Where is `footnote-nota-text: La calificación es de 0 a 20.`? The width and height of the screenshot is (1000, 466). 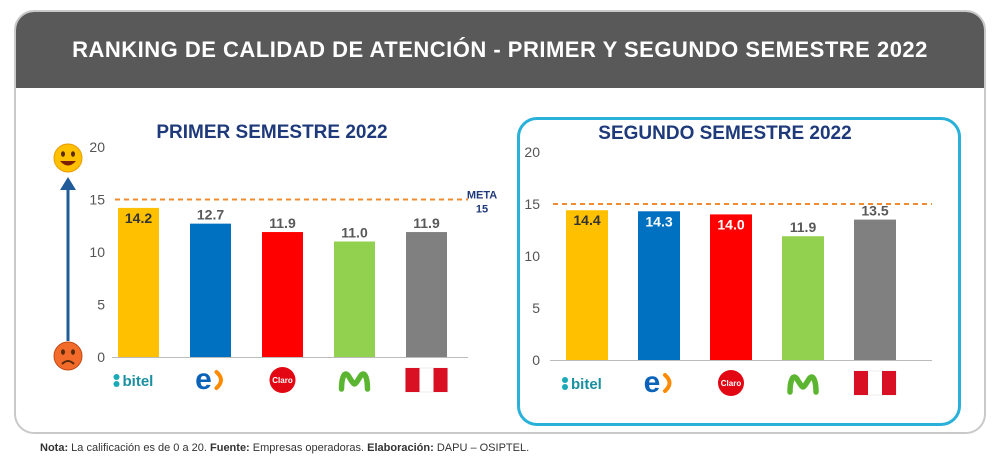 footnote-nota-text: La calificación es de 0 a 20. is located at coordinates (139, 448).